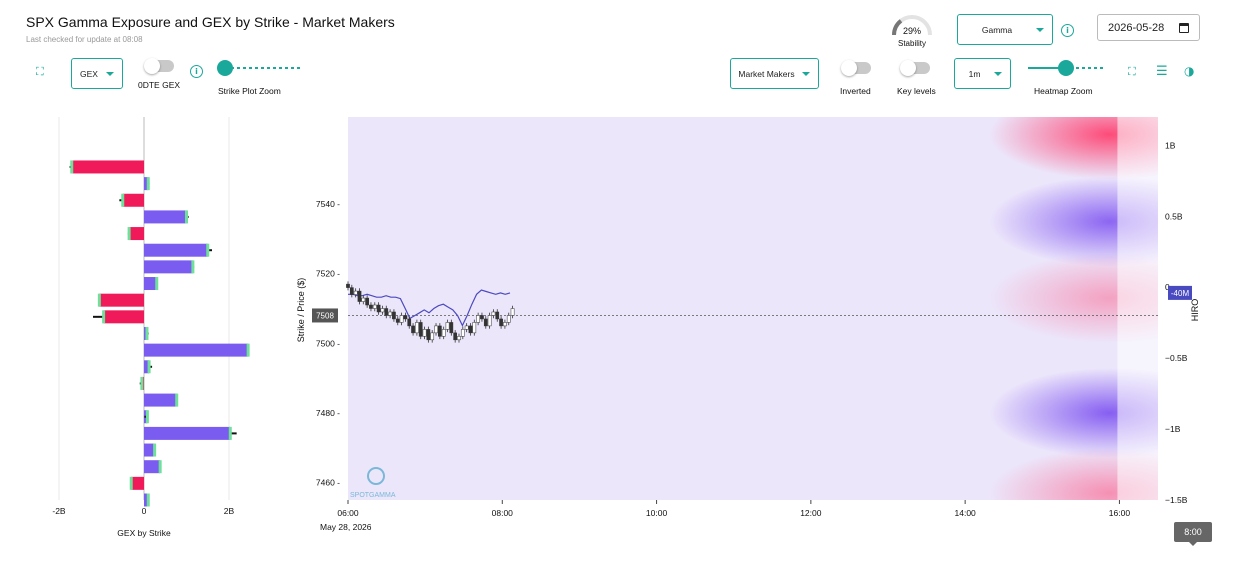 The height and width of the screenshot is (570, 1238). What do you see at coordinates (856, 68) in the screenshot?
I see `inverted-toggle` at bounding box center [856, 68].